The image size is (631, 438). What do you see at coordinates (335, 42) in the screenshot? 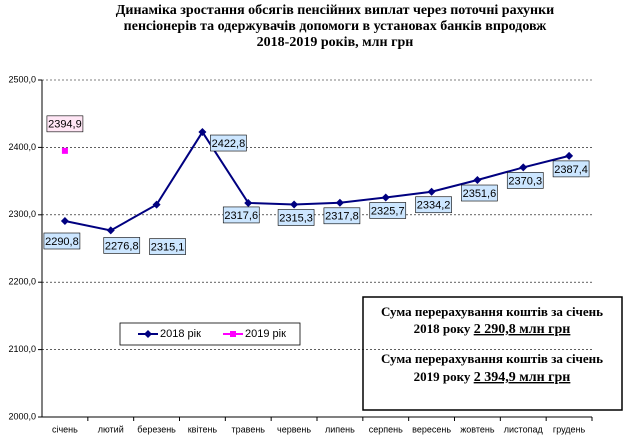
I see `chart-title: 2018-2019 років, млн грн` at bounding box center [335, 42].